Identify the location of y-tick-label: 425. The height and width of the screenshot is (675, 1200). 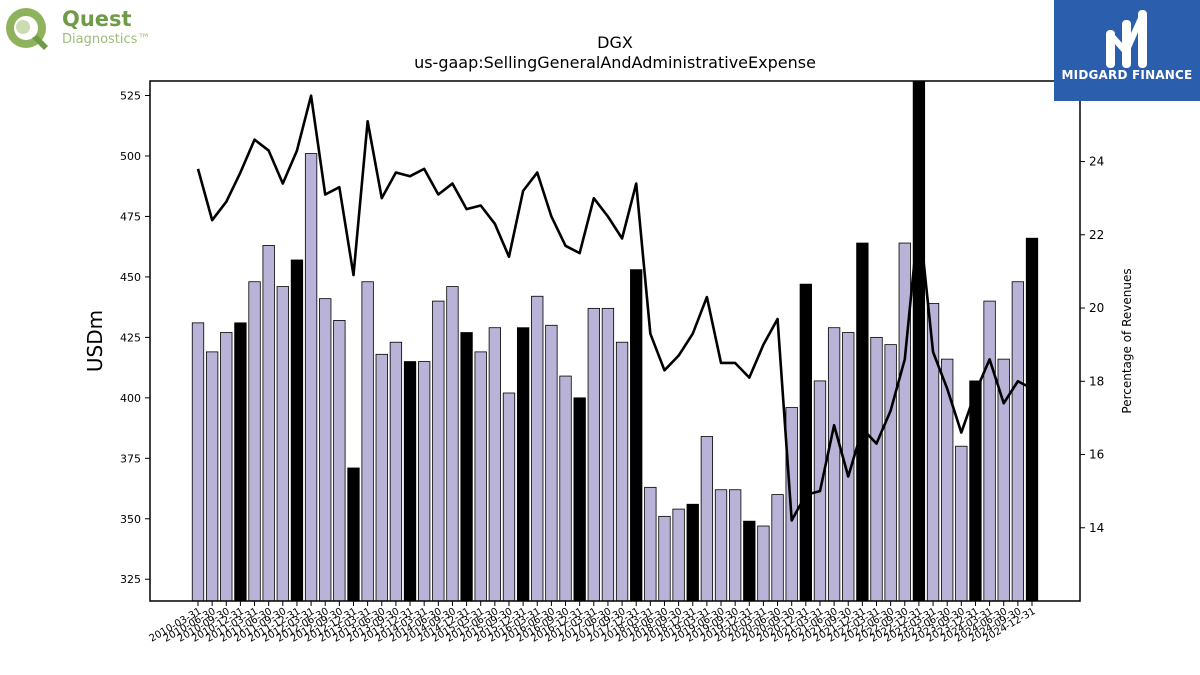
(130, 337).